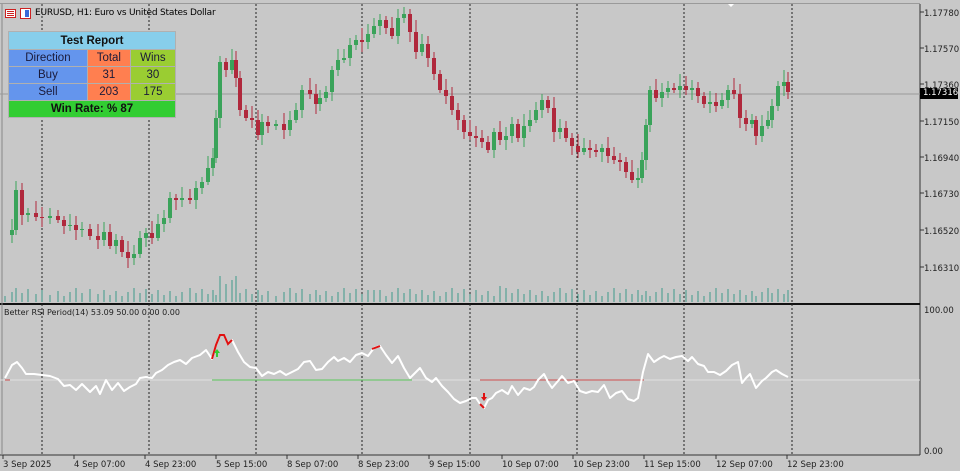  What do you see at coordinates (942, 123) in the screenshot?
I see `price-tick: 1.17150` at bounding box center [942, 123].